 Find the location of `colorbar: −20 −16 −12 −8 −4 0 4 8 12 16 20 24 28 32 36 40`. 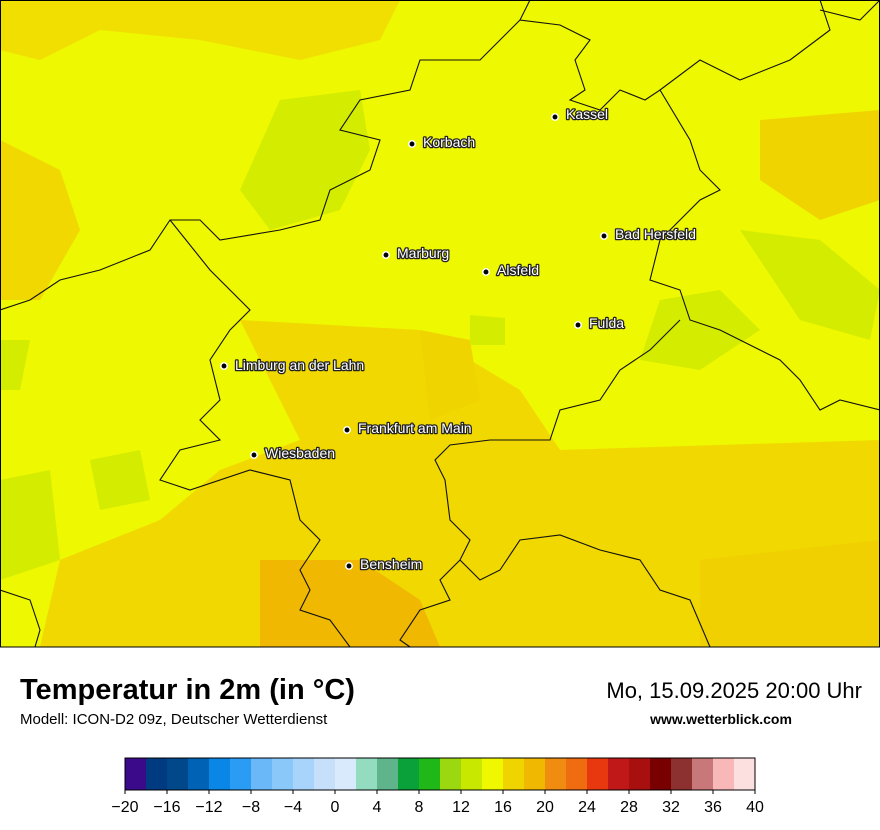

colorbar: −20 −16 −12 −8 −4 0 4 8 12 16 20 24 28 32 36 40 is located at coordinates (437, 786).